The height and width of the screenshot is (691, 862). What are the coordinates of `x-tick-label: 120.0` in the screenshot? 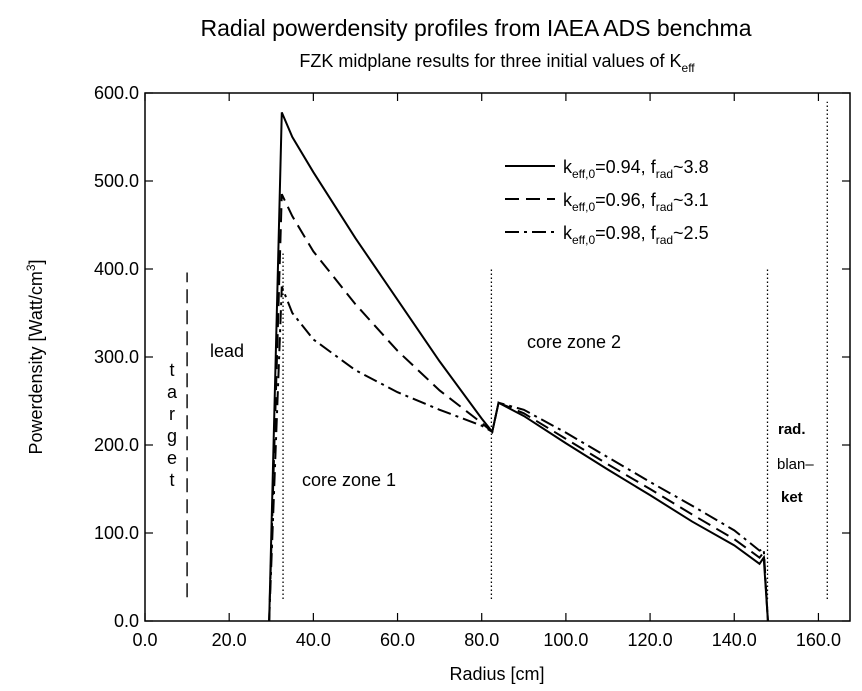 It's located at (650, 640).